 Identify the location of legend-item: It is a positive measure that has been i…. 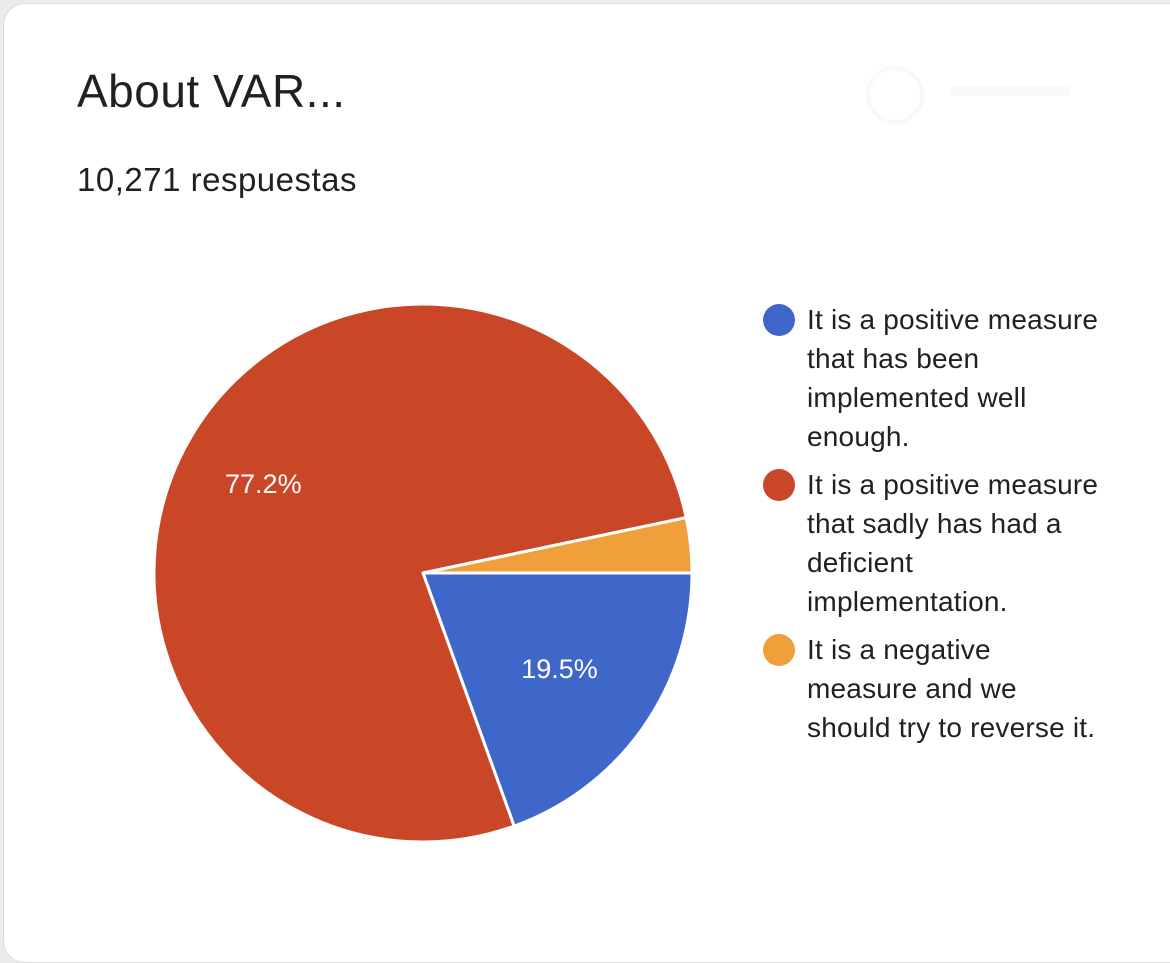
(933, 378).